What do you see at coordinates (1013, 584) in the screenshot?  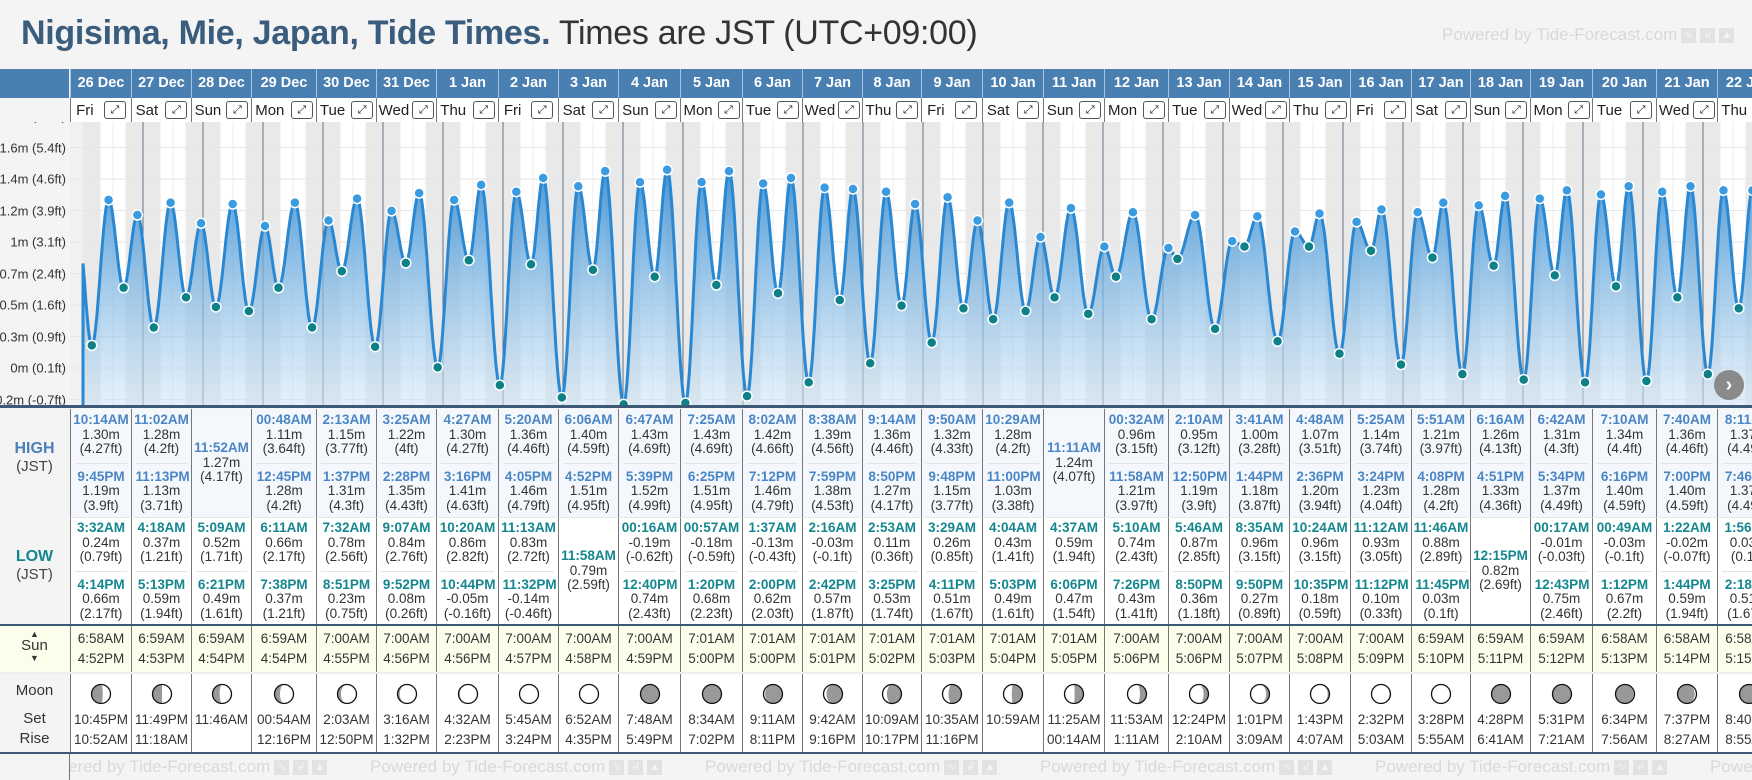 I see `low-time: 5:03PM` at bounding box center [1013, 584].